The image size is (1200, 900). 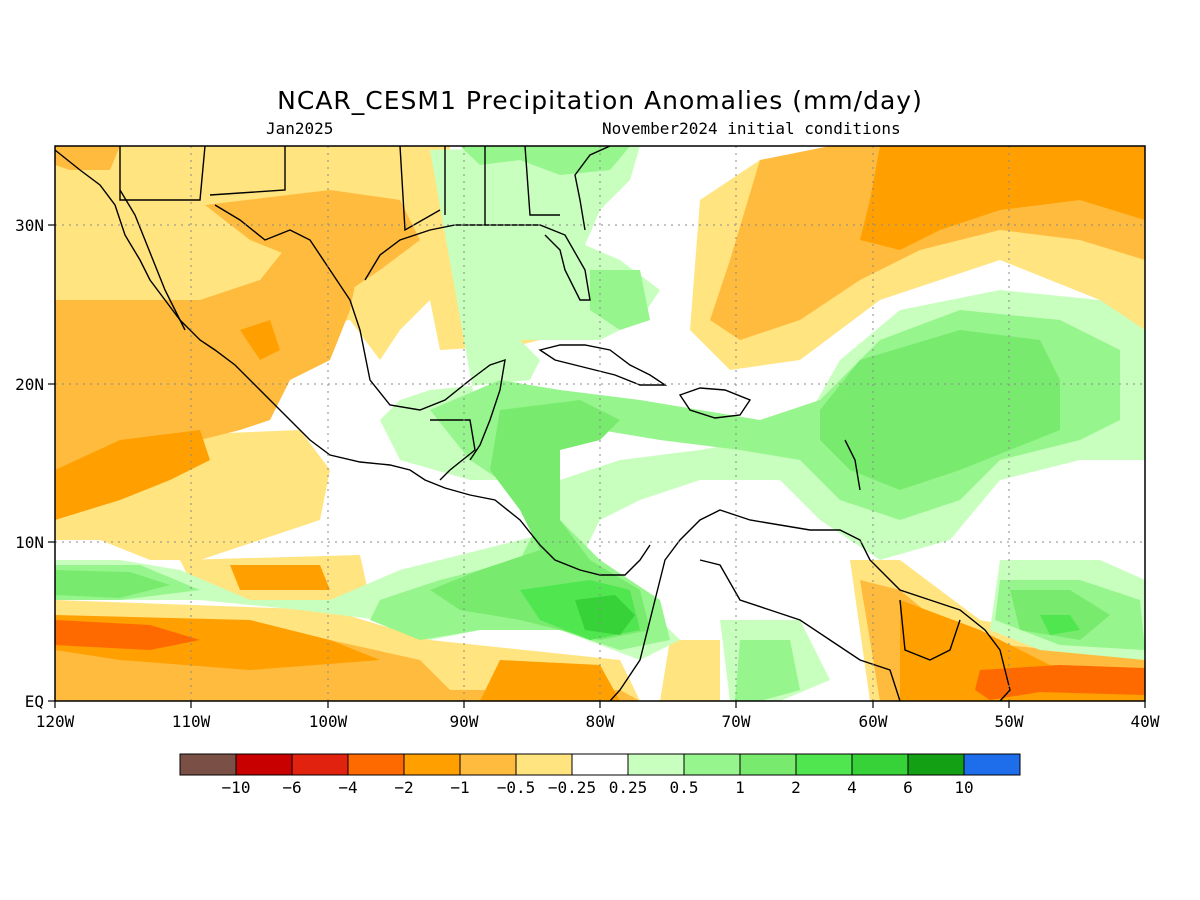 I want to click on x-tick-label: 60W, so click(x=873, y=721).